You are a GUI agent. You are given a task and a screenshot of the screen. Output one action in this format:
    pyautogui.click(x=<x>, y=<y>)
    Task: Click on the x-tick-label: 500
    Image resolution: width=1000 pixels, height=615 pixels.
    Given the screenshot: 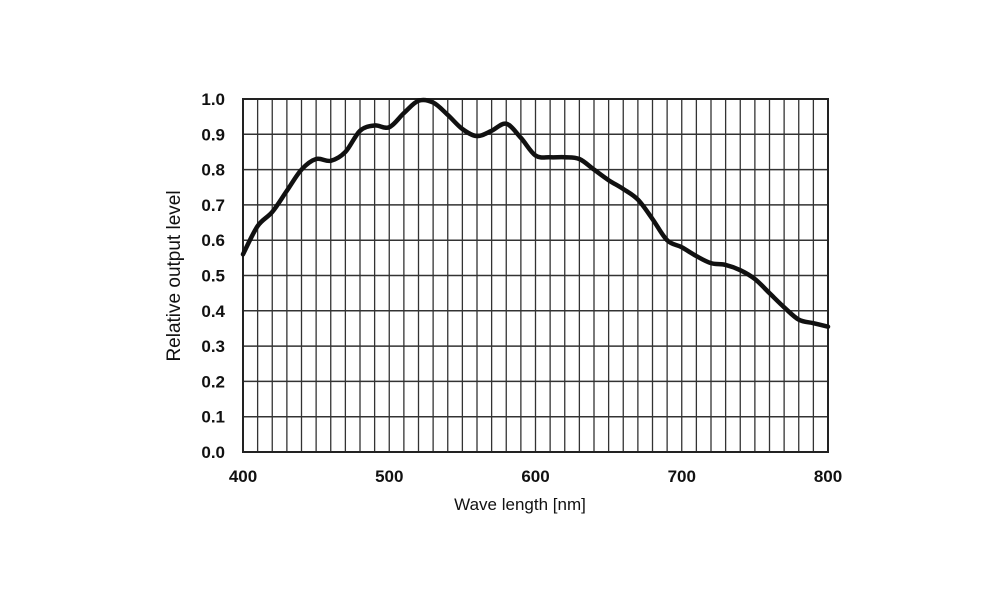 What is the action you would take?
    pyautogui.click(x=389, y=476)
    